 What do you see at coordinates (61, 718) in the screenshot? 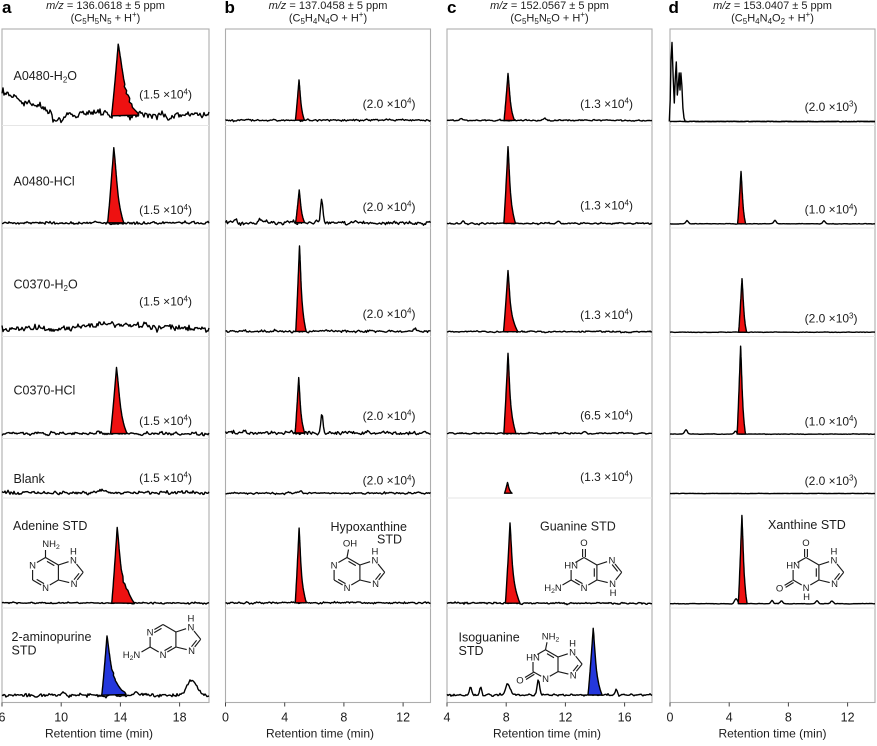
I see `svg-text: 10` at bounding box center [61, 718].